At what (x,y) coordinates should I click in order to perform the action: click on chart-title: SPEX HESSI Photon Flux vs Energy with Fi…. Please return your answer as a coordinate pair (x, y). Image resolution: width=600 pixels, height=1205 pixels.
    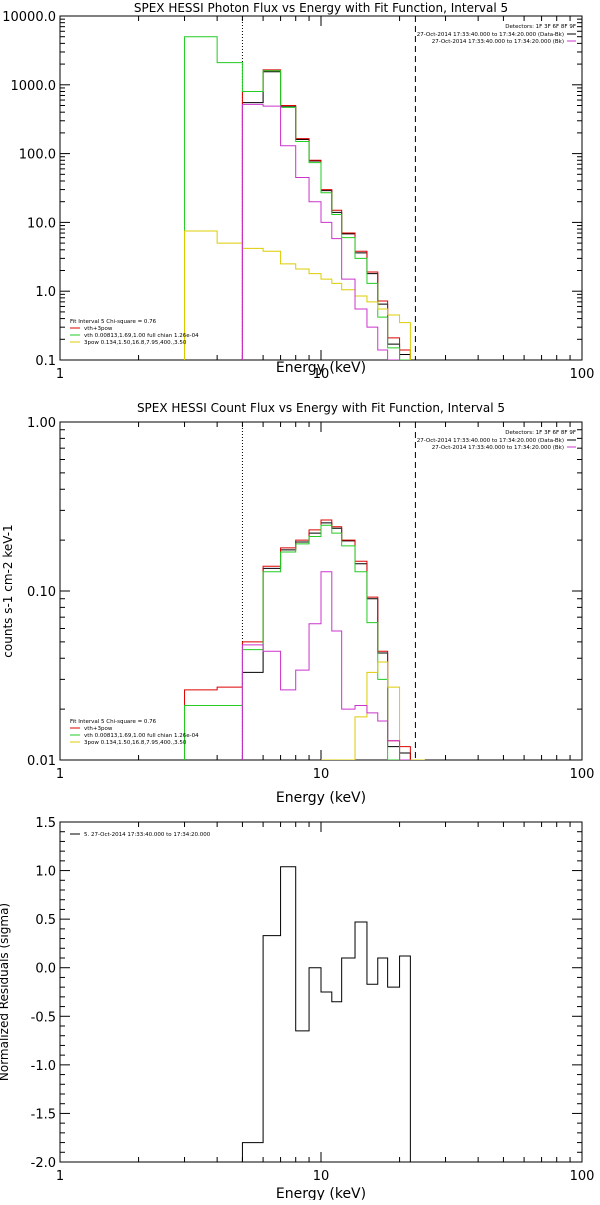
    Looking at the image, I should click on (321, 8).